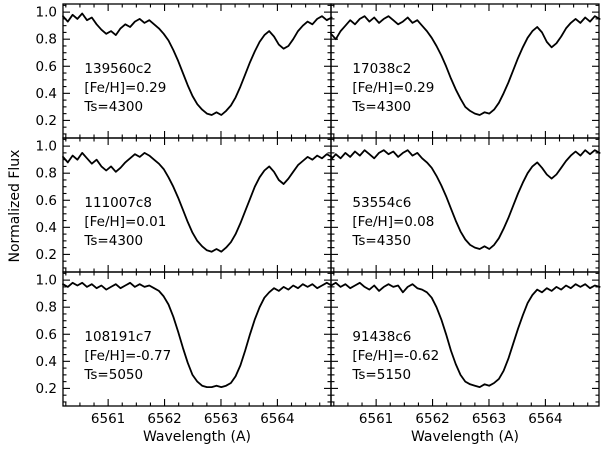  I want to click on panel-53554c6: 53554c6 [Fe/H]=0.08 Ts=4350, so click(465, 205).